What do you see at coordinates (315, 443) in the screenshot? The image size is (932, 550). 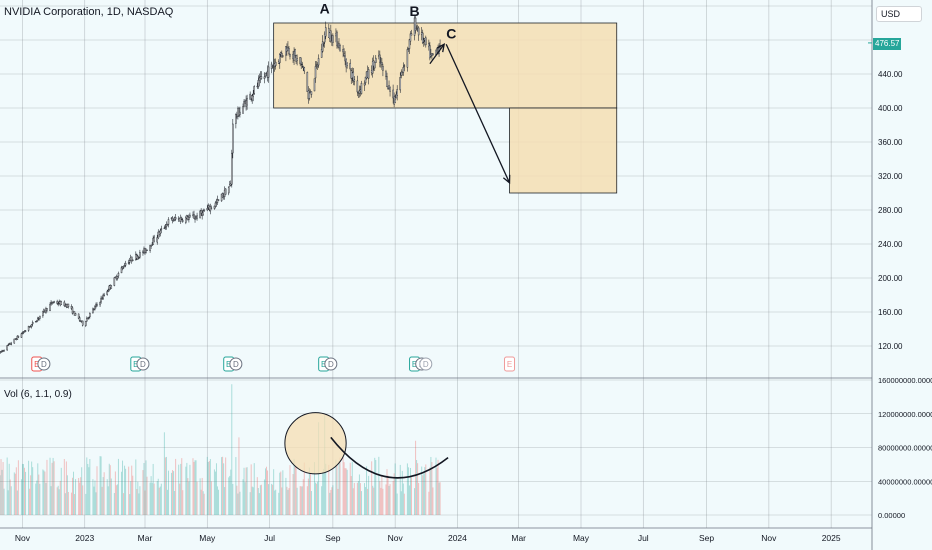 I see `volume-circle` at bounding box center [315, 443].